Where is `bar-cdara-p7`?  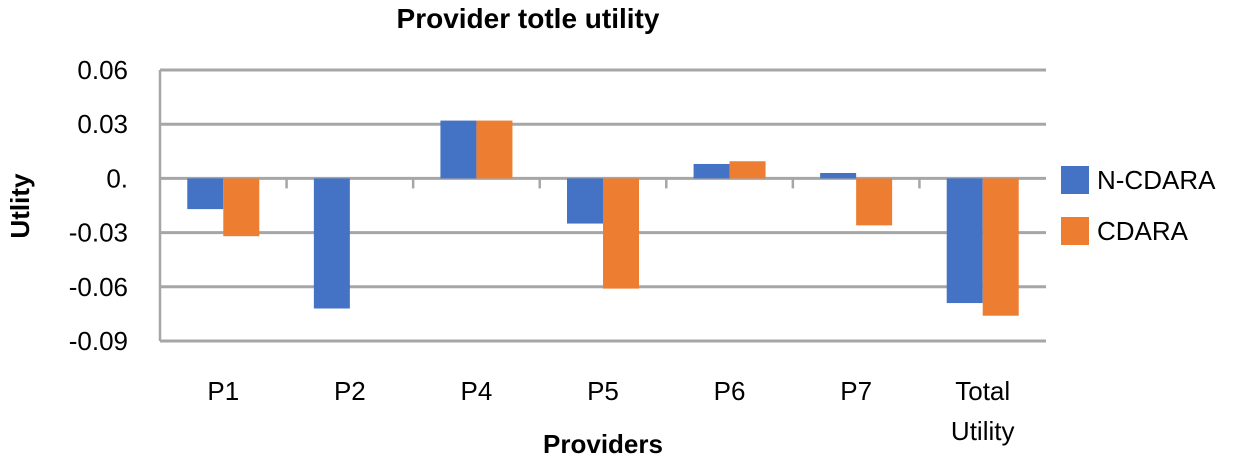 bar-cdara-p7 is located at coordinates (874, 202).